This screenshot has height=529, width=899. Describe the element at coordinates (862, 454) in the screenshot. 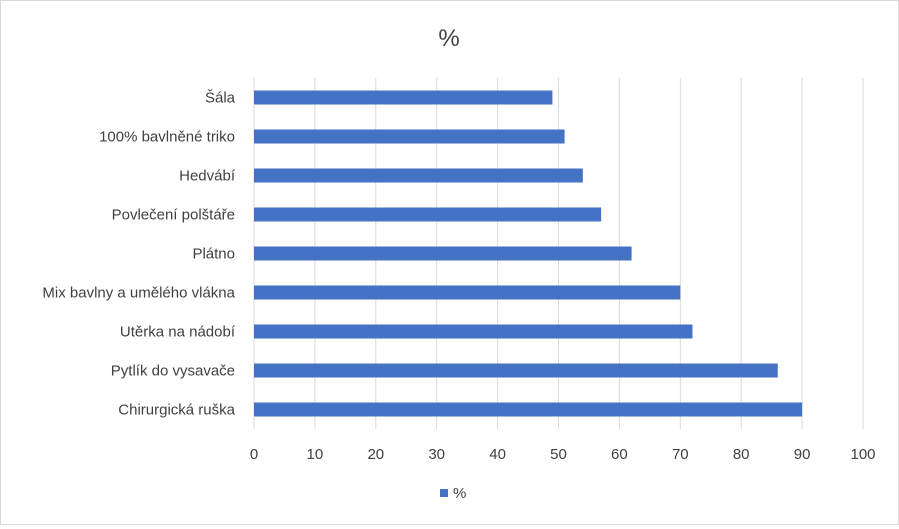

I see `x-tick-label: 100` at that location.